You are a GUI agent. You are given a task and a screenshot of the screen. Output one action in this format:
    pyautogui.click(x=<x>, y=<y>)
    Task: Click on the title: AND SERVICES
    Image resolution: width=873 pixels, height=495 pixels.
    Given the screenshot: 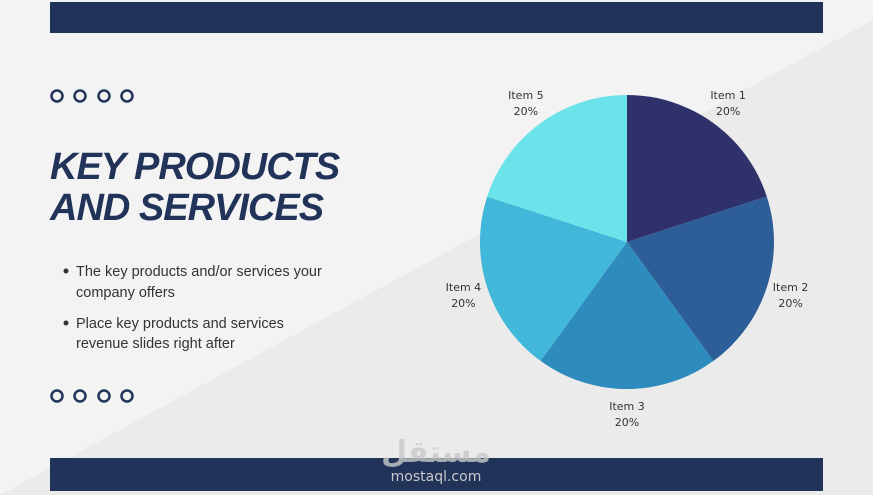 What is the action you would take?
    pyautogui.click(x=186, y=208)
    